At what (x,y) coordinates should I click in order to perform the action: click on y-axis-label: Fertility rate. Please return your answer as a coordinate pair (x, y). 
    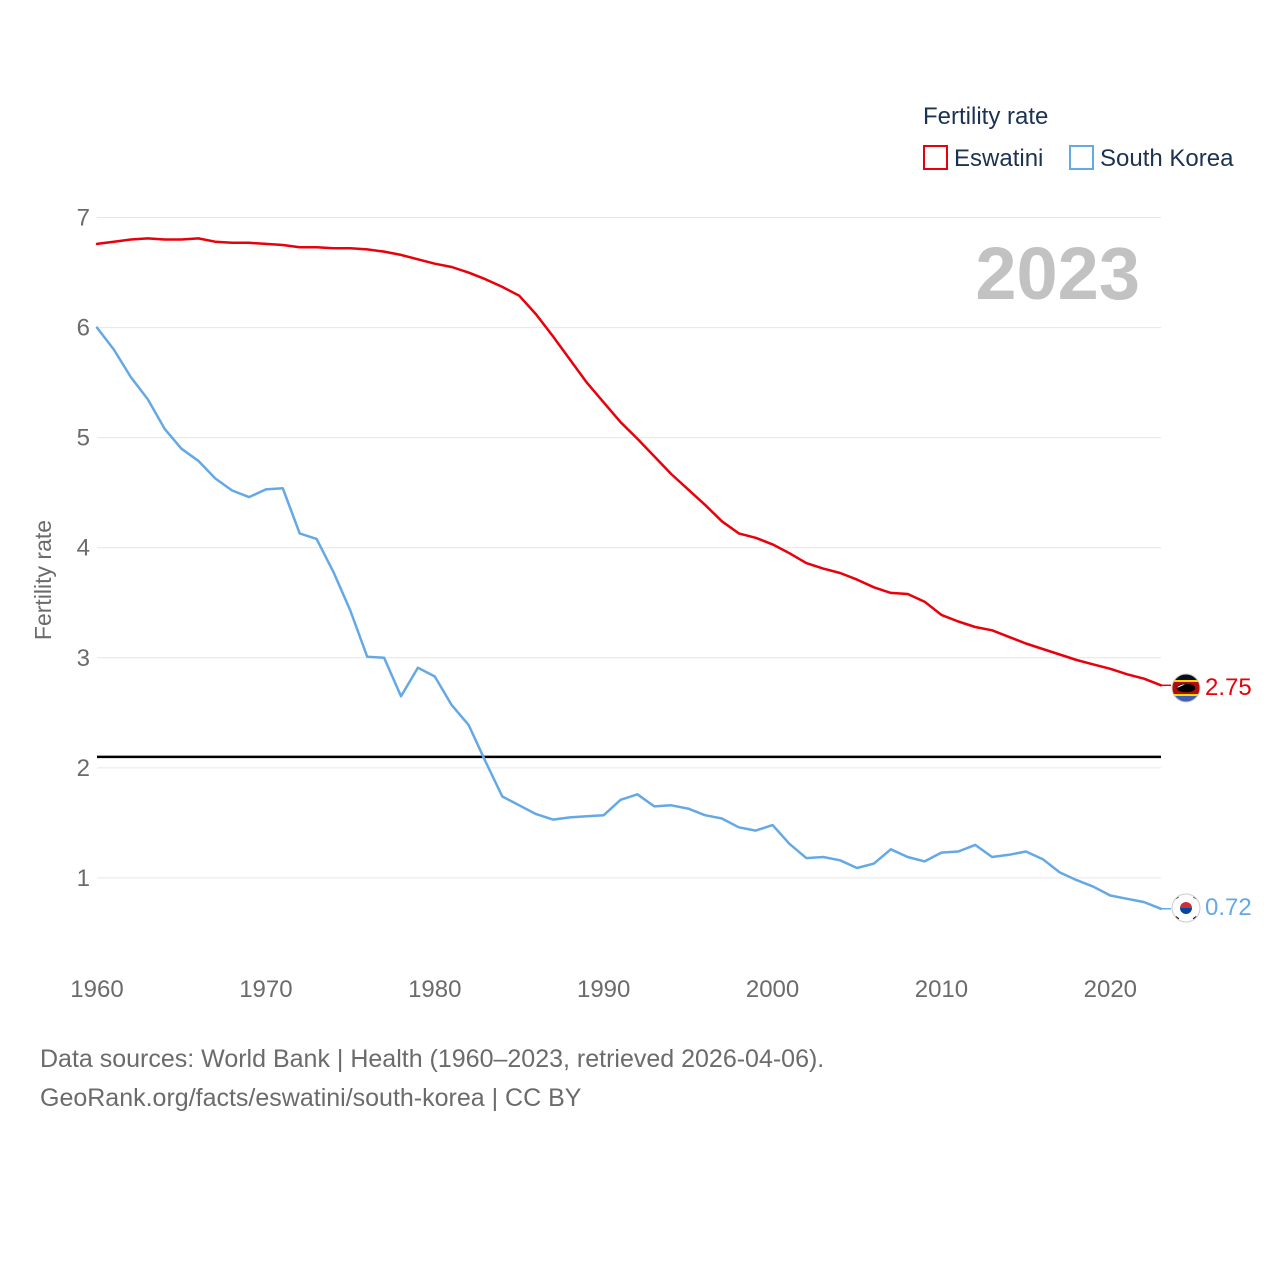
    Looking at the image, I should click on (43, 580).